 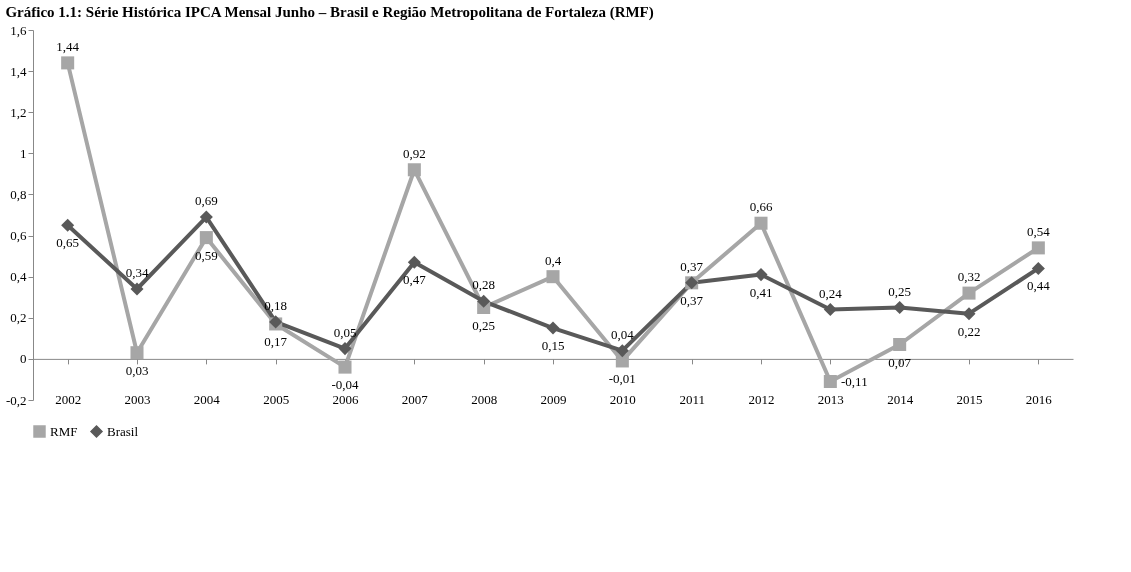 What do you see at coordinates (18, 194) in the screenshot?
I see `y-tick-label: 0,8` at bounding box center [18, 194].